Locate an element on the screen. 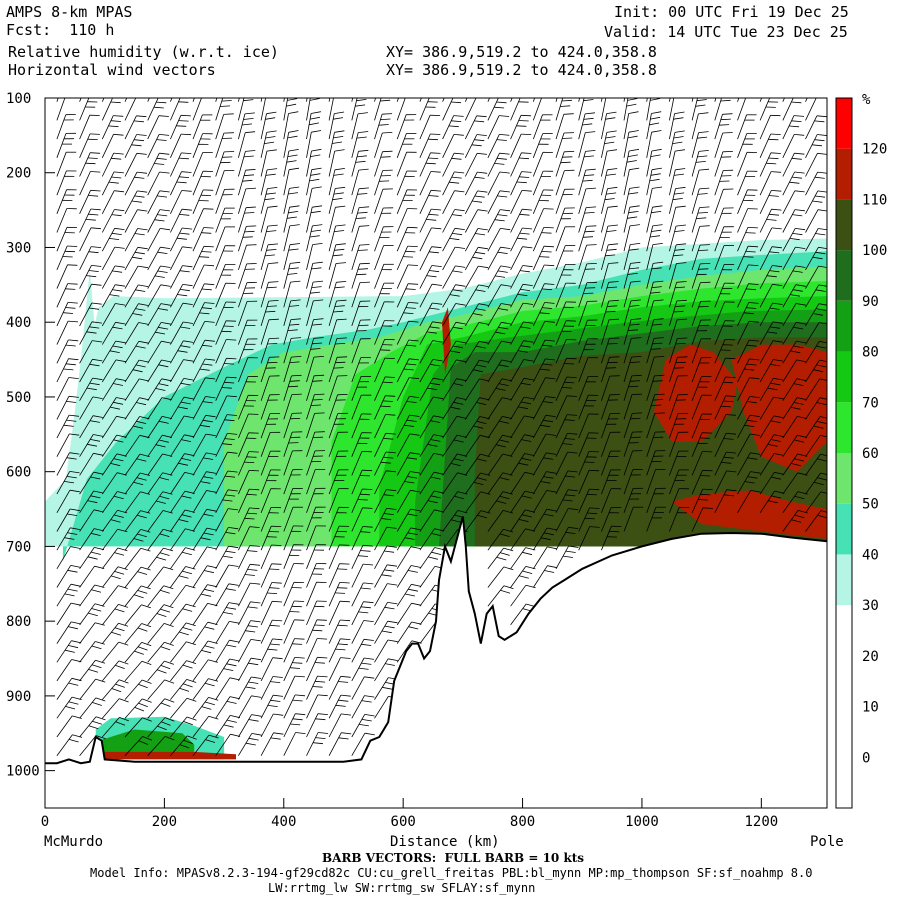 The width and height of the screenshot is (900, 900). x-tick-label-800: 800 is located at coordinates (522, 822).